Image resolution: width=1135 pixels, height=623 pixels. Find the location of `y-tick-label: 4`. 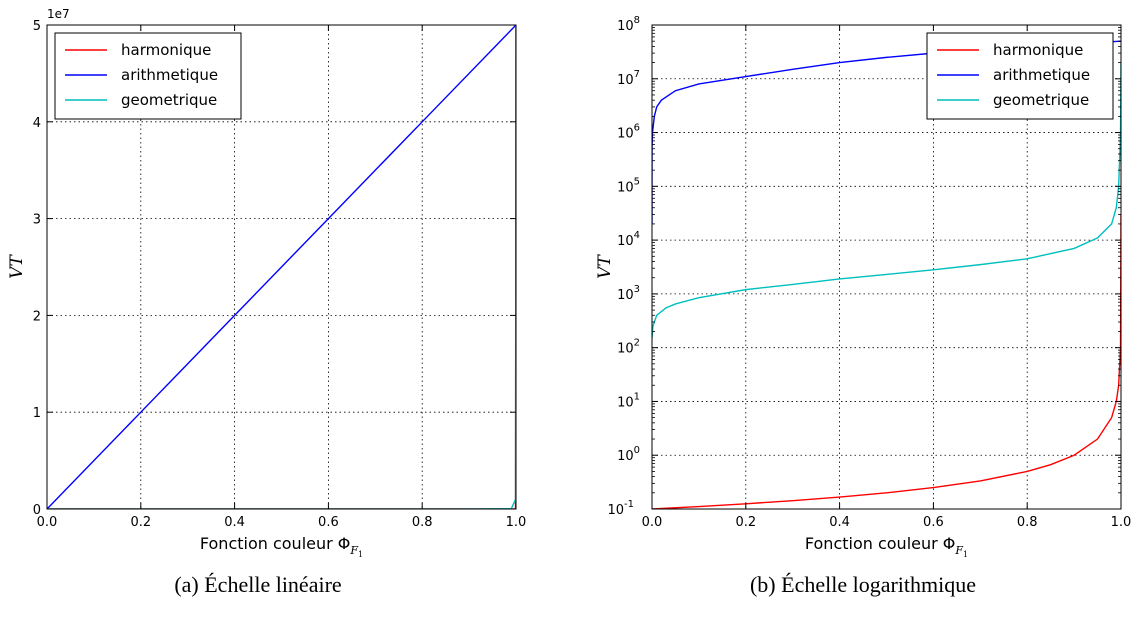

y-tick-label: 4 is located at coordinates (37, 123).